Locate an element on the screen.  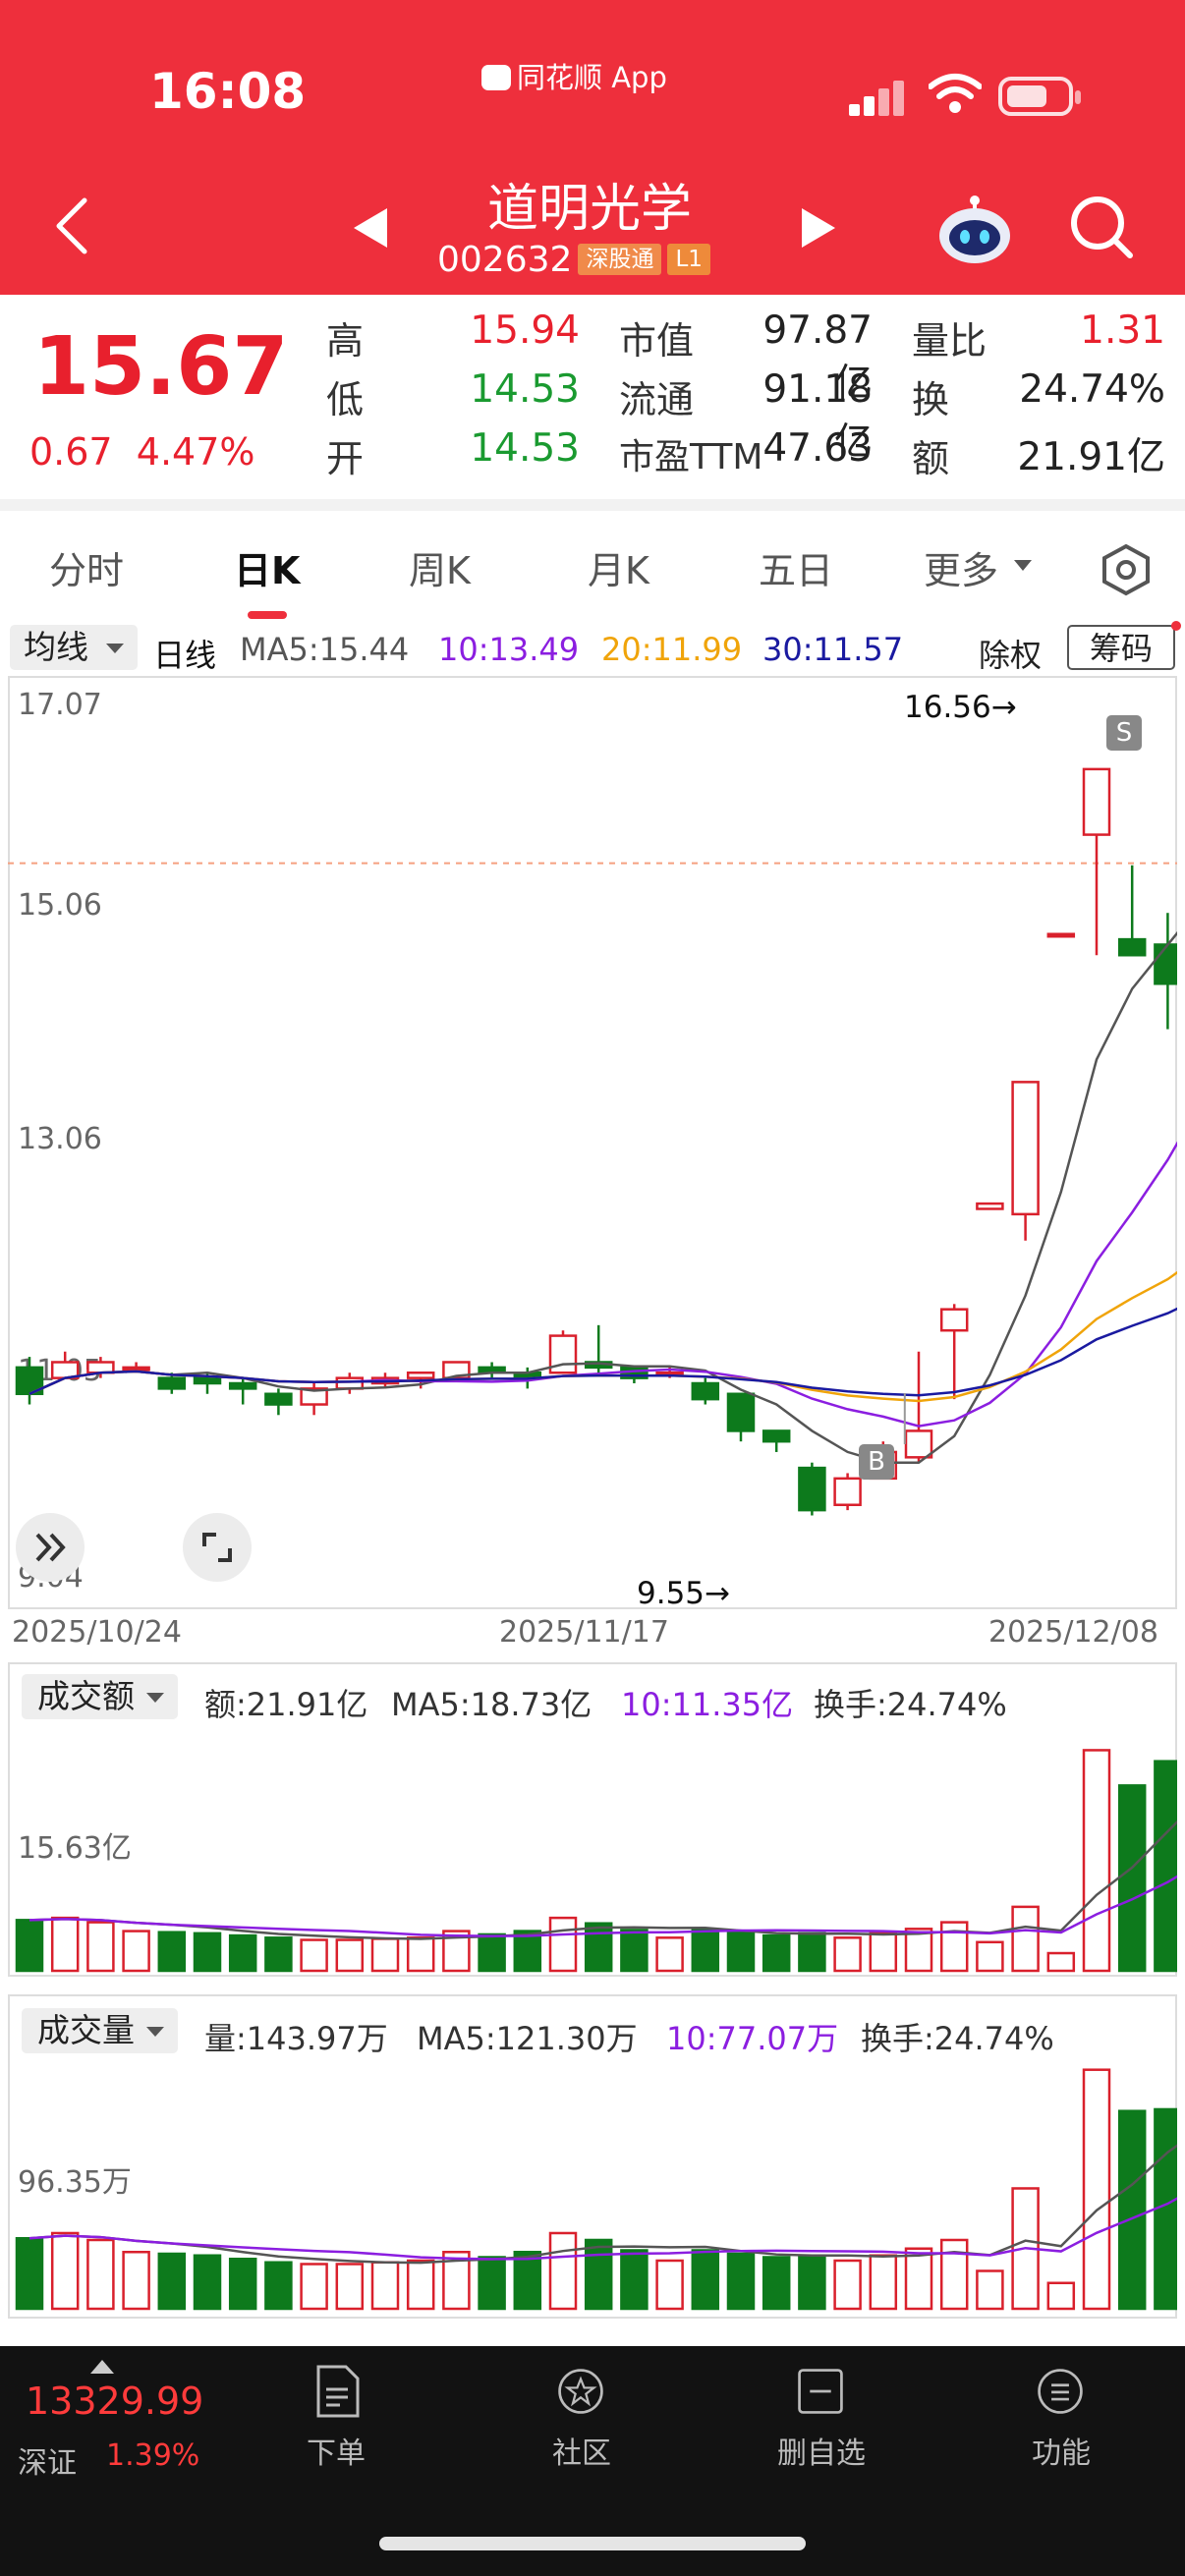
next-stock-icon is located at coordinates (819, 228).